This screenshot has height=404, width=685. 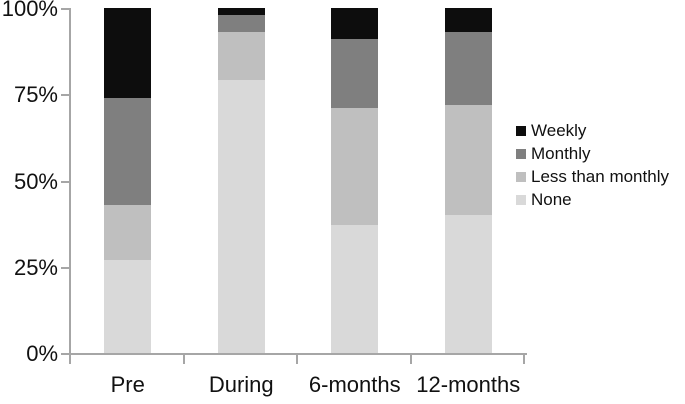 What do you see at coordinates (298, 354) in the screenshot?
I see `x-axis-line` at bounding box center [298, 354].